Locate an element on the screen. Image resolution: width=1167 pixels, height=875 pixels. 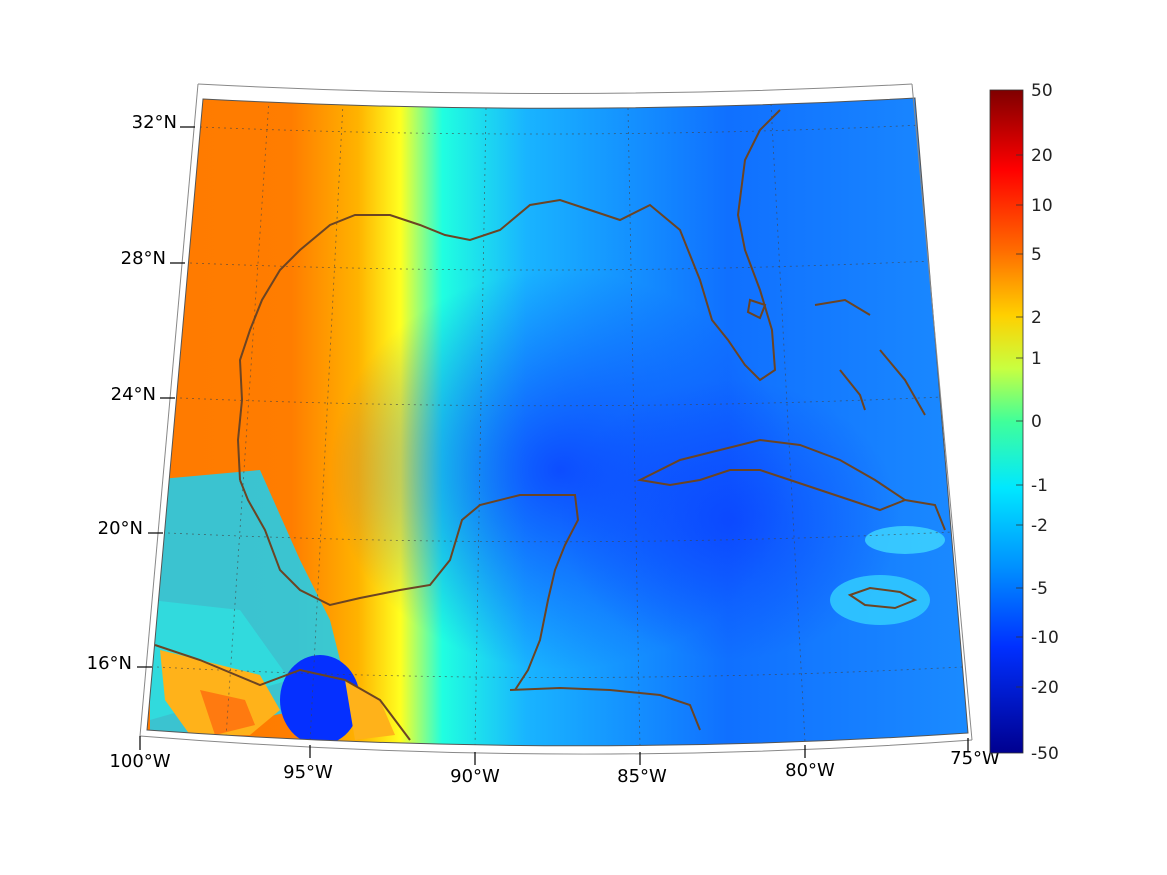
lon-label: 90°W is located at coordinates (475, 776).